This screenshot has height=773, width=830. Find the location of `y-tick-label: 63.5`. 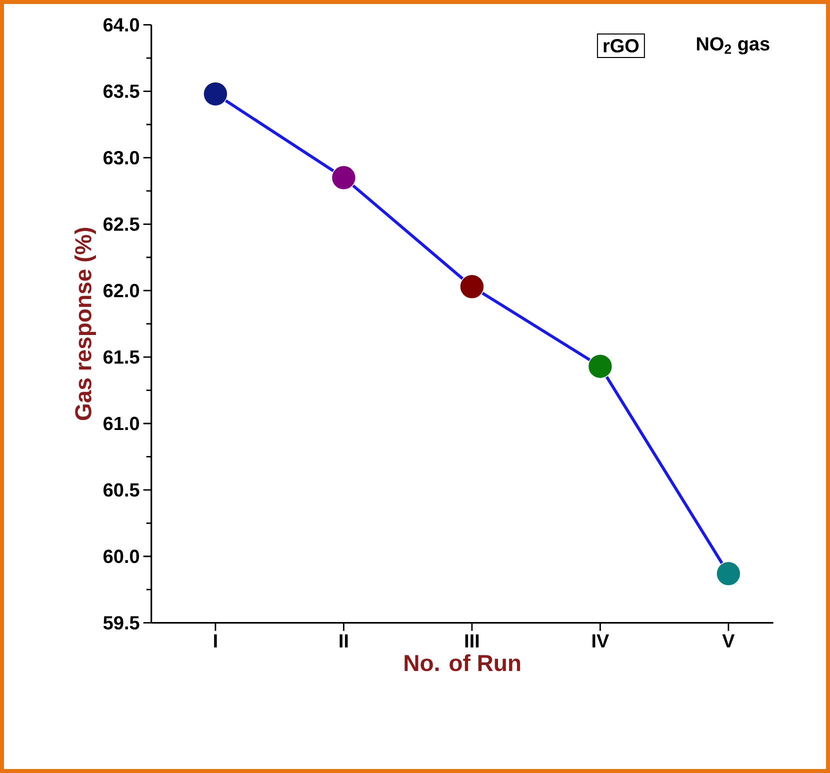

y-tick-label: 63.5 is located at coordinates (122, 91).